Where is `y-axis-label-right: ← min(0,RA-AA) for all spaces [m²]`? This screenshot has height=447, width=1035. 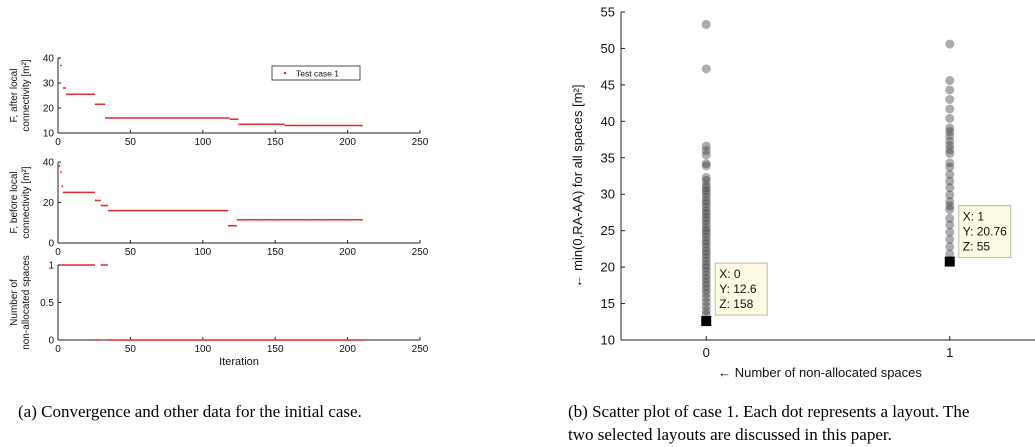 y-axis-label-right: ← min(0,RA-AA) for all spaces [m²] is located at coordinates (577, 186).